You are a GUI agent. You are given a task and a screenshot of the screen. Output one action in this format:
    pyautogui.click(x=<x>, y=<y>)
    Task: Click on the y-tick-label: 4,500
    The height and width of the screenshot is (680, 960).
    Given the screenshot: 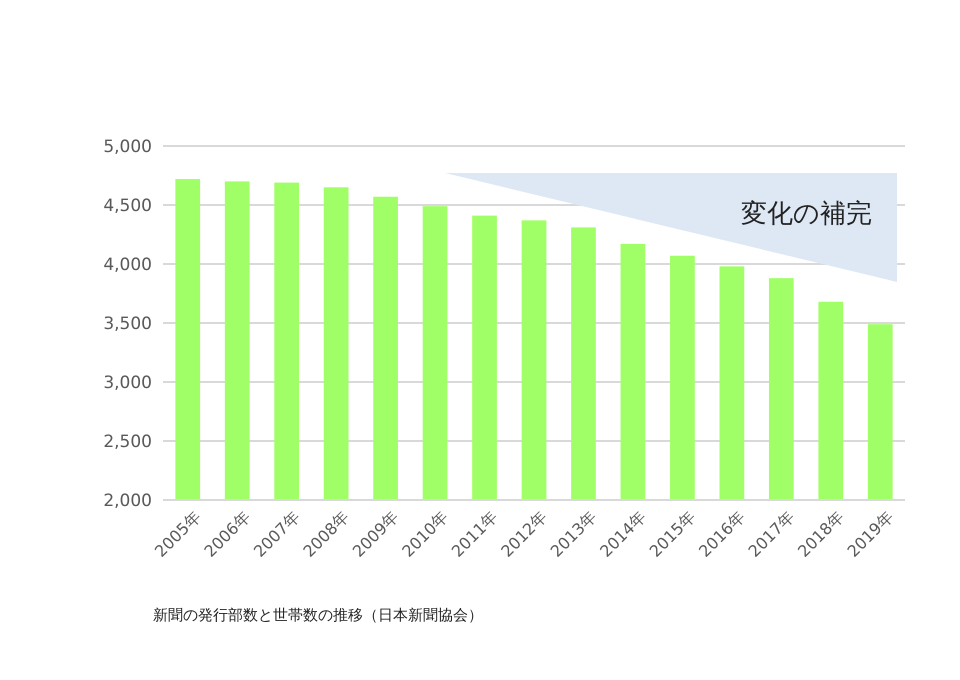 What is the action you would take?
    pyautogui.click(x=127, y=206)
    